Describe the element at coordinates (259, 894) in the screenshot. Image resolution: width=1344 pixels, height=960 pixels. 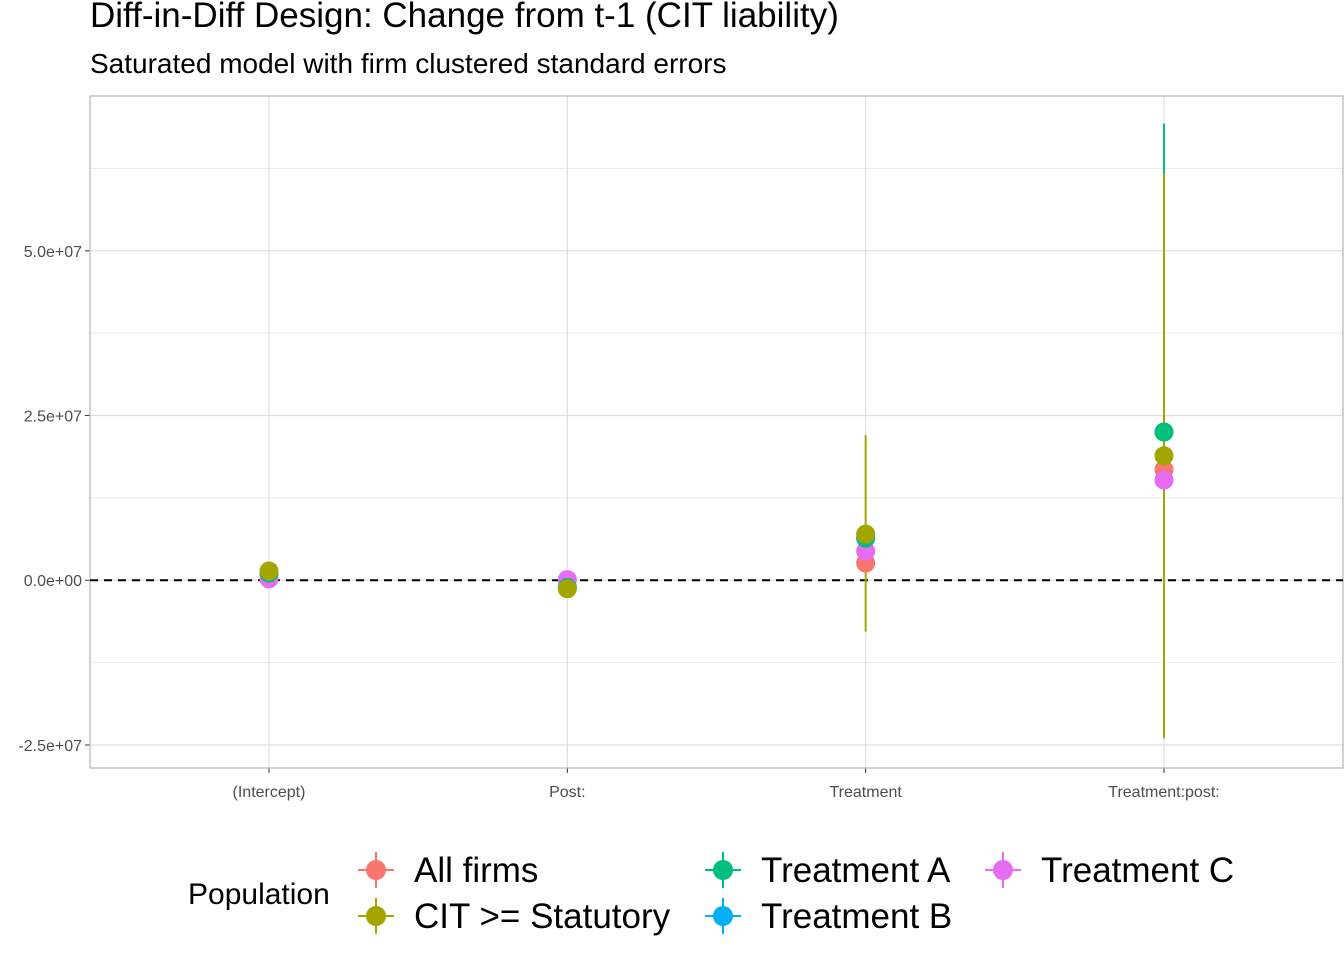
I see `legend-title: Population` at that location.